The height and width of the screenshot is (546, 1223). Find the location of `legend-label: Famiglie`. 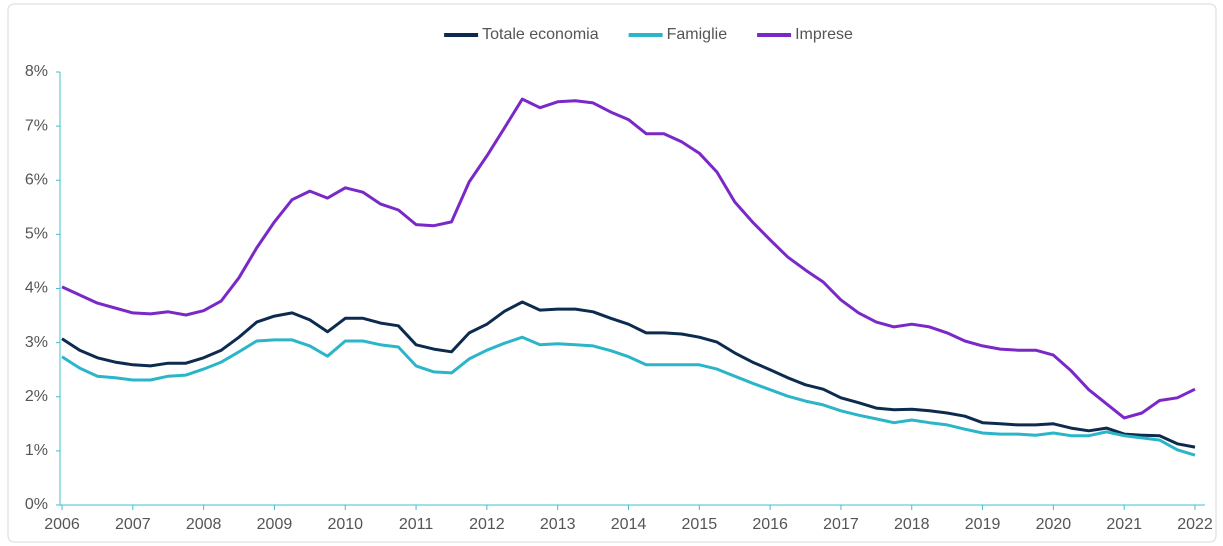

legend-label: Famiglie is located at coordinates (697, 34).